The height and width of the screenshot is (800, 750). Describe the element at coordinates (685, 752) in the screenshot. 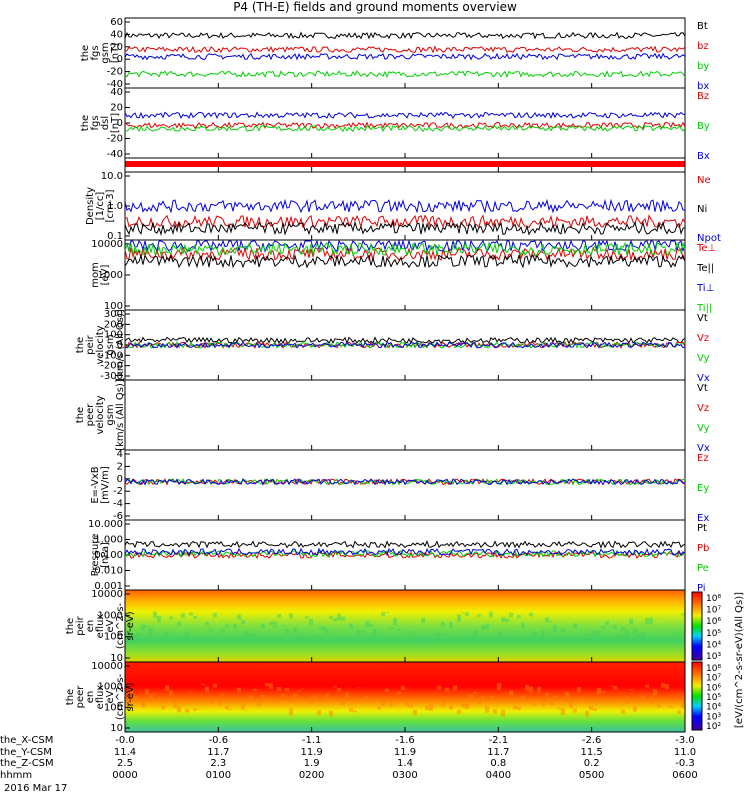

I see `y-csm-tick-label: 11.0` at that location.